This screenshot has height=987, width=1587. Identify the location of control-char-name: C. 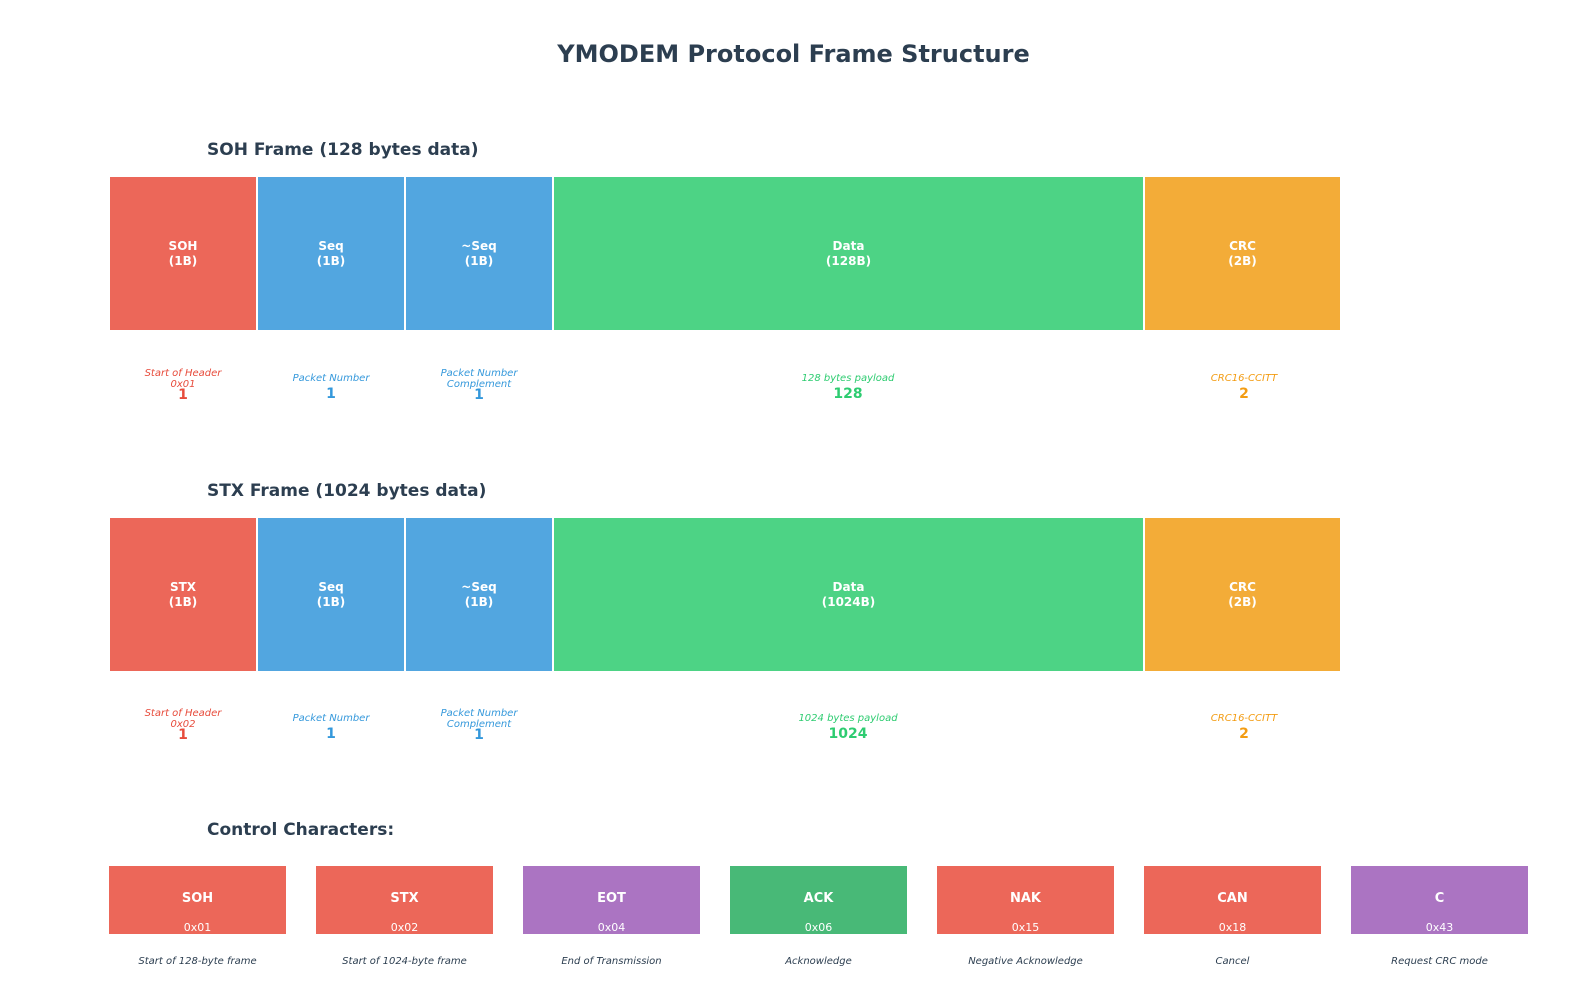
(1439, 898).